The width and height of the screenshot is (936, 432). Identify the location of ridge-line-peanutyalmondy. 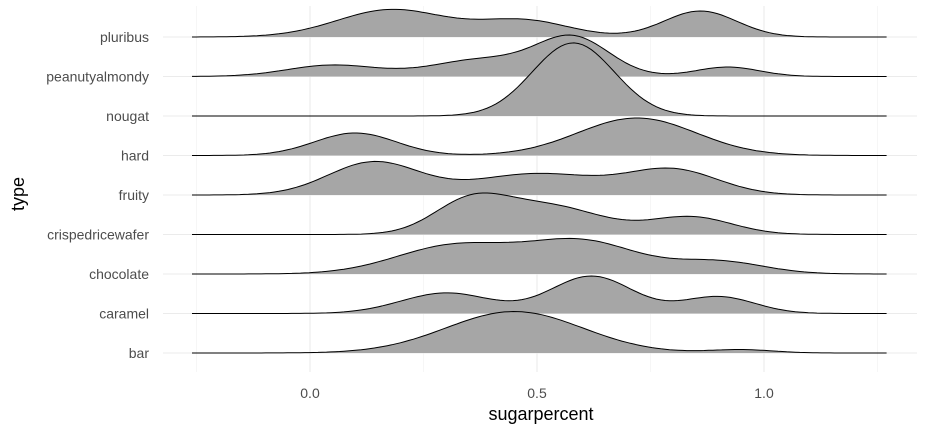
(539, 55).